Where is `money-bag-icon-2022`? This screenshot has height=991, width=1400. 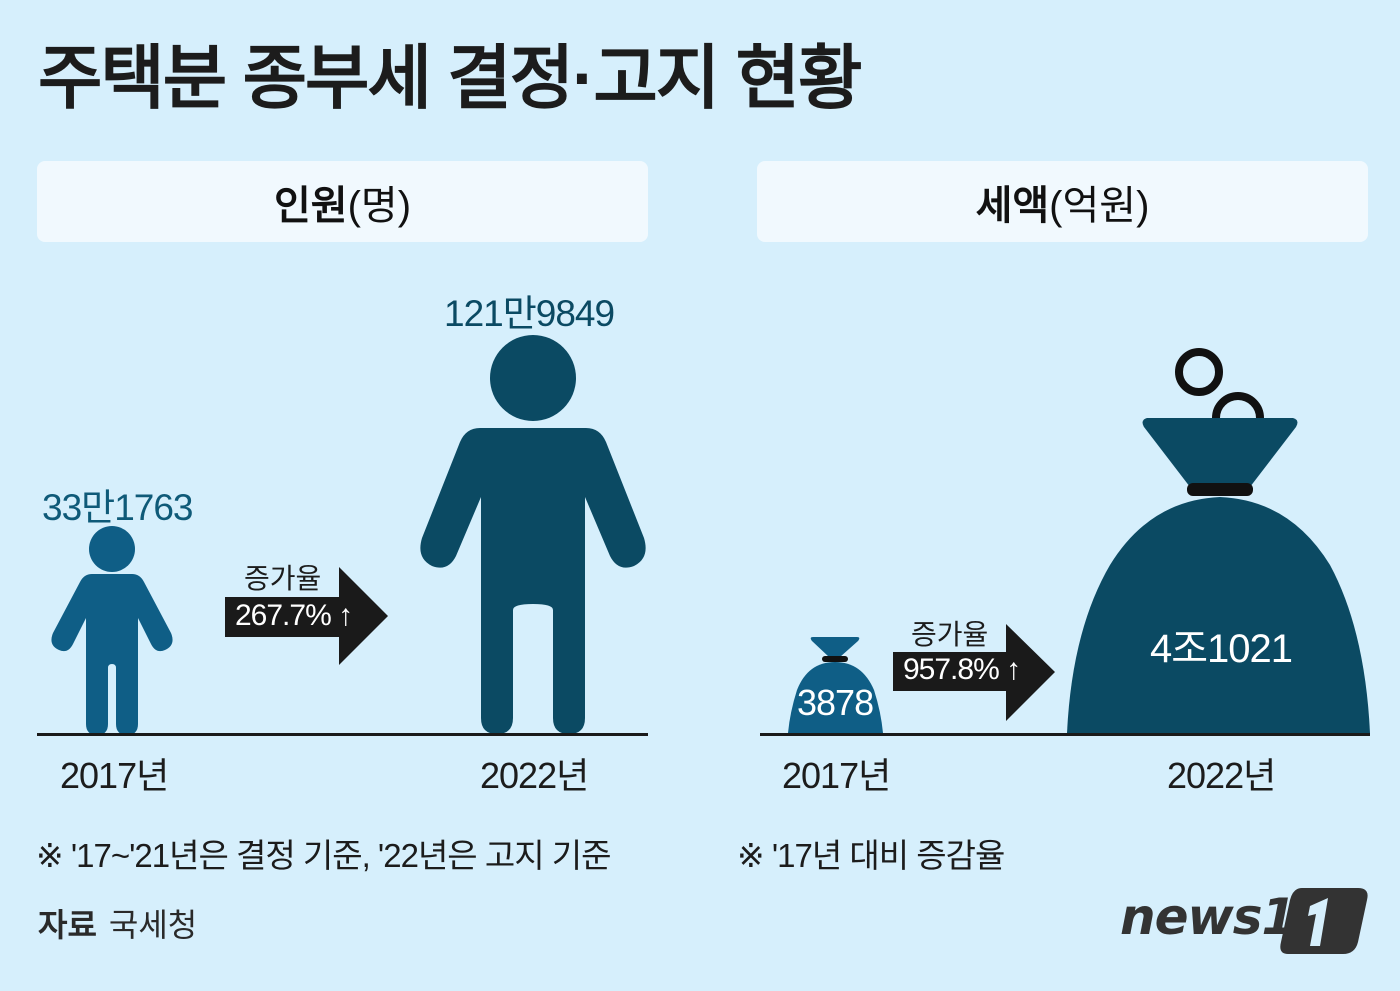
money-bag-icon-2022 is located at coordinates (1218, 540).